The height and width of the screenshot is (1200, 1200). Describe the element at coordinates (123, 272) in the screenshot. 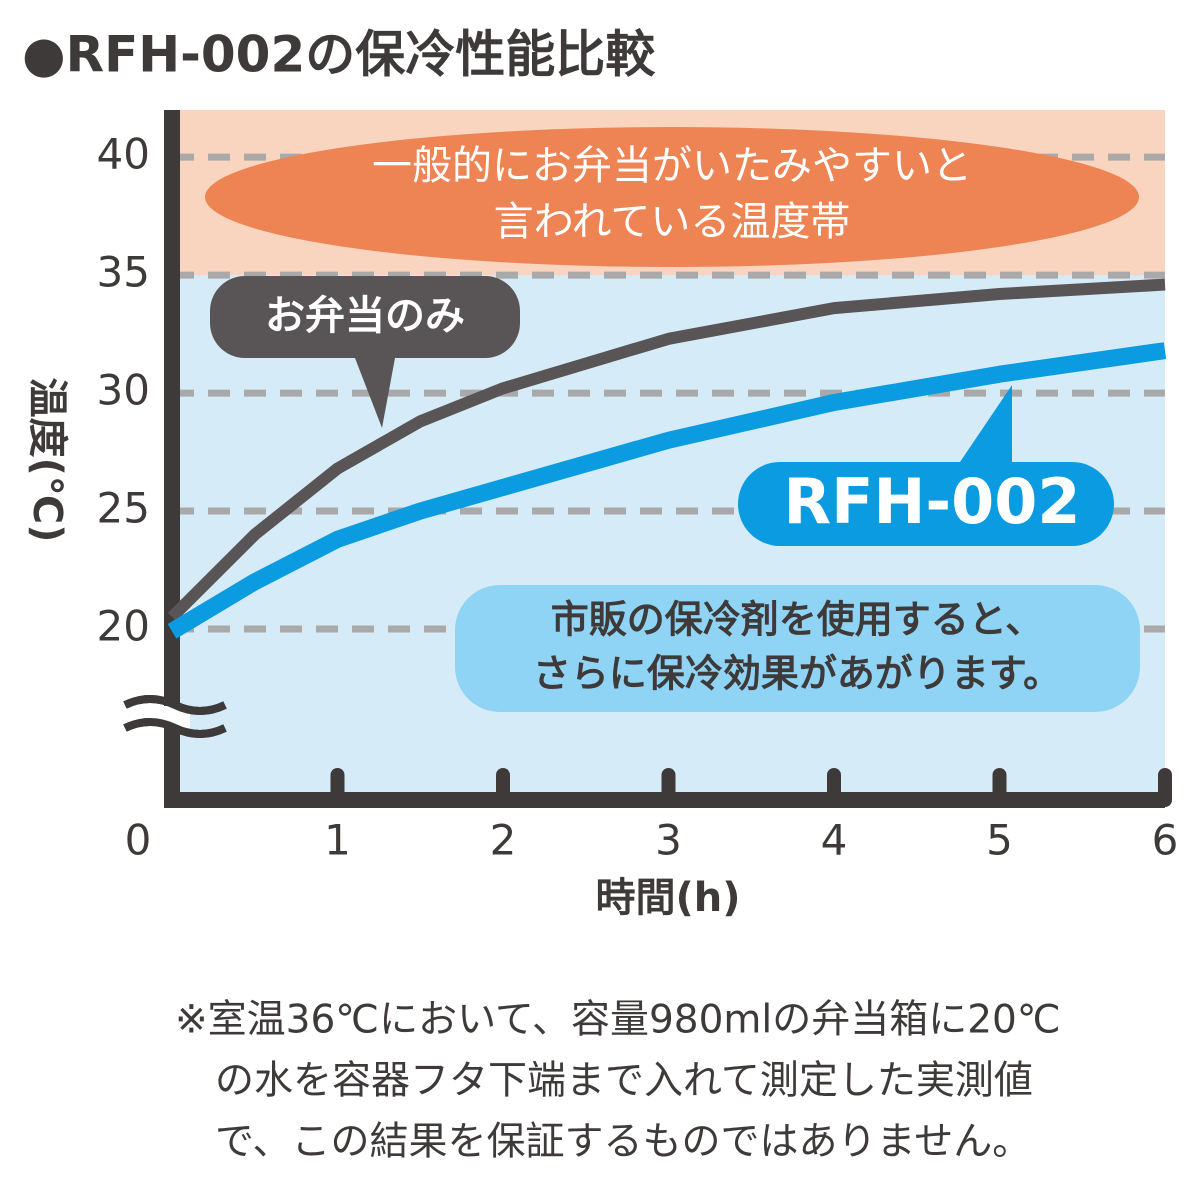

I see `y-tick-label: 35` at that location.